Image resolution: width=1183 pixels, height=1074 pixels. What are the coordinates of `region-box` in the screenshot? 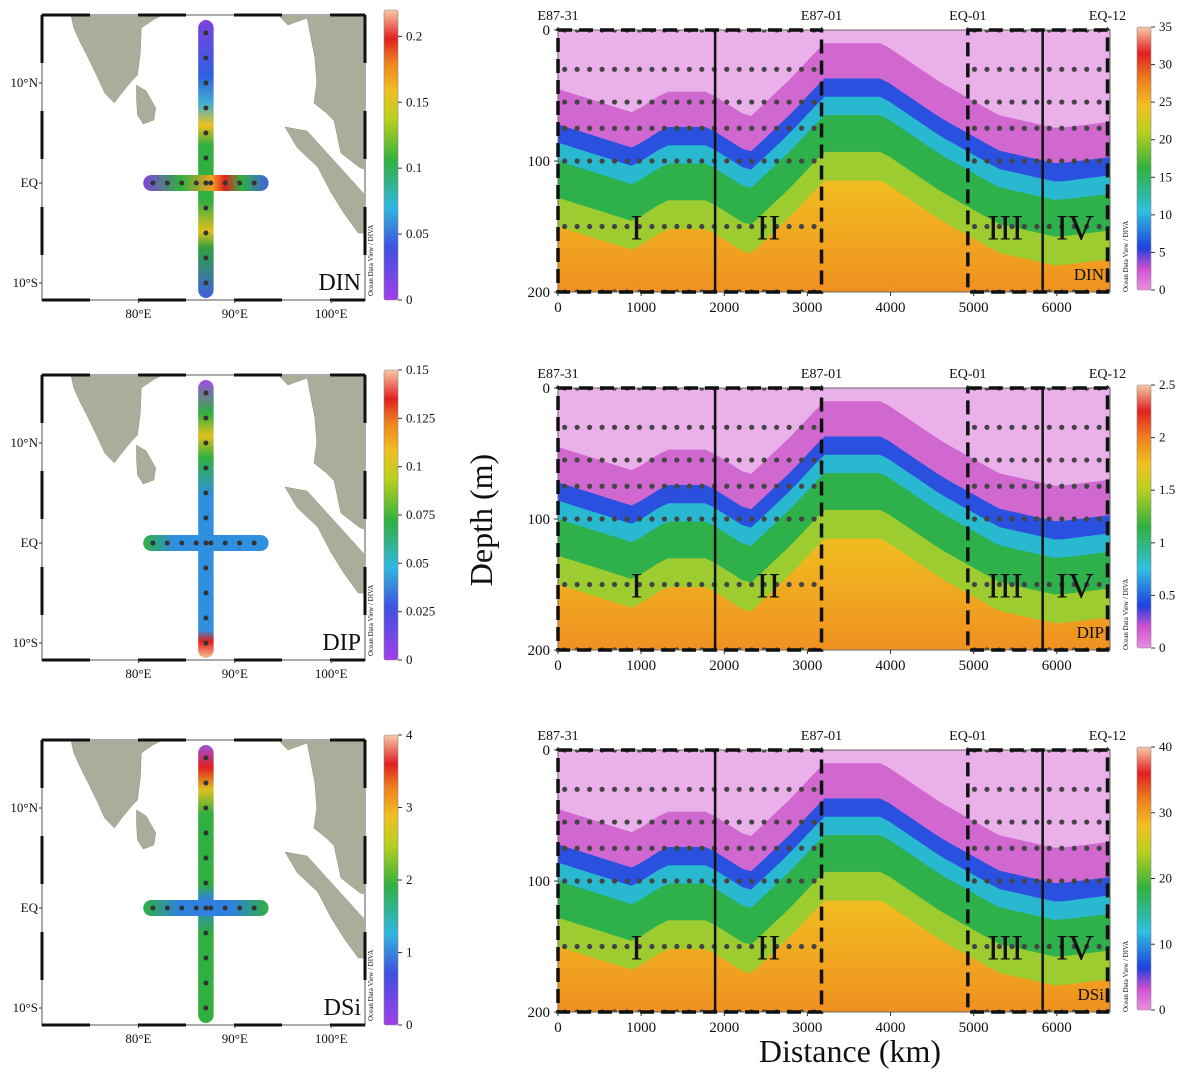 It's located at (1038, 519).